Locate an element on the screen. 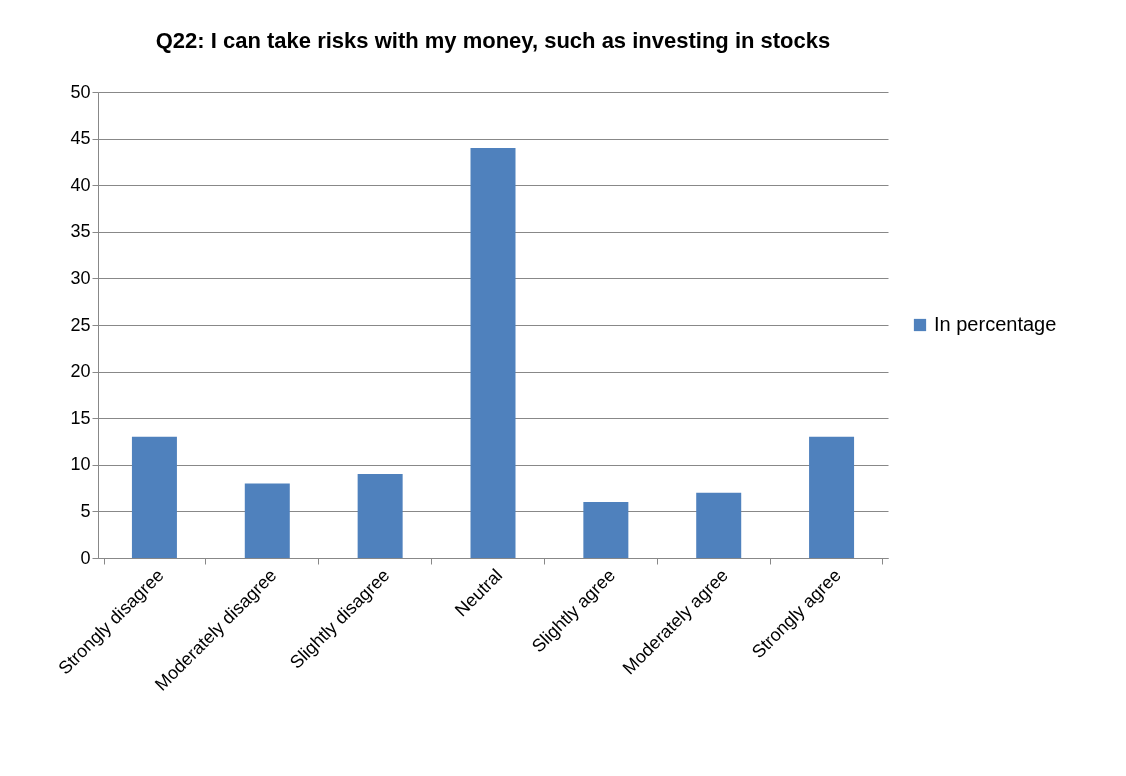 The image size is (1126, 776). y-tick-label: 45 is located at coordinates (80, 138).